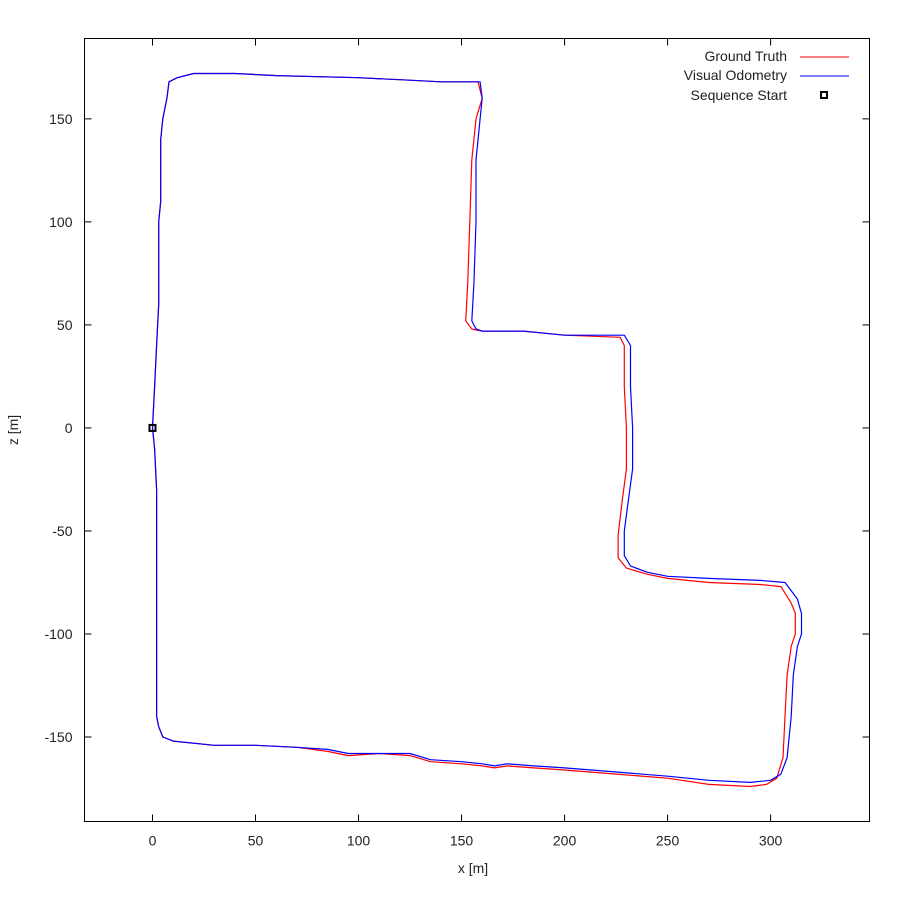  Describe the element at coordinates (256, 841) in the screenshot. I see `x-tick-label: 50` at that location.